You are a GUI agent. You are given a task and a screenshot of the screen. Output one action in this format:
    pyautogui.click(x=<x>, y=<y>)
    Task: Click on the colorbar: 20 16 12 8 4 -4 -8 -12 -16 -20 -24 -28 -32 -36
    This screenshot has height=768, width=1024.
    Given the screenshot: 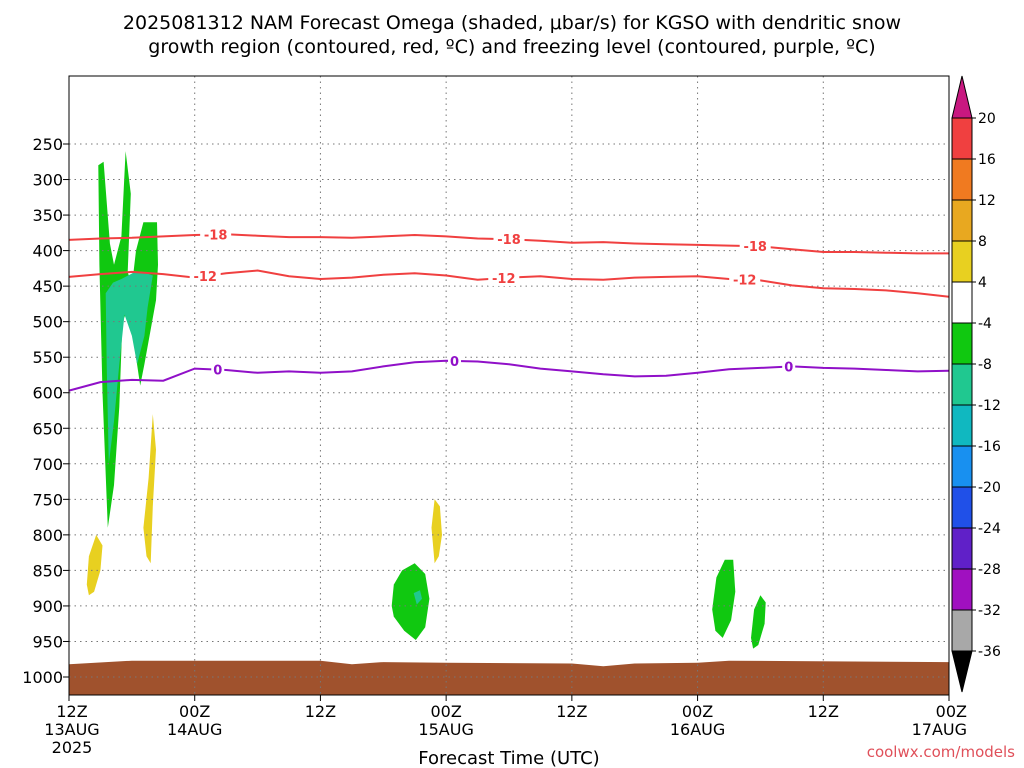 What is the action you would take?
    pyautogui.click(x=976, y=384)
    